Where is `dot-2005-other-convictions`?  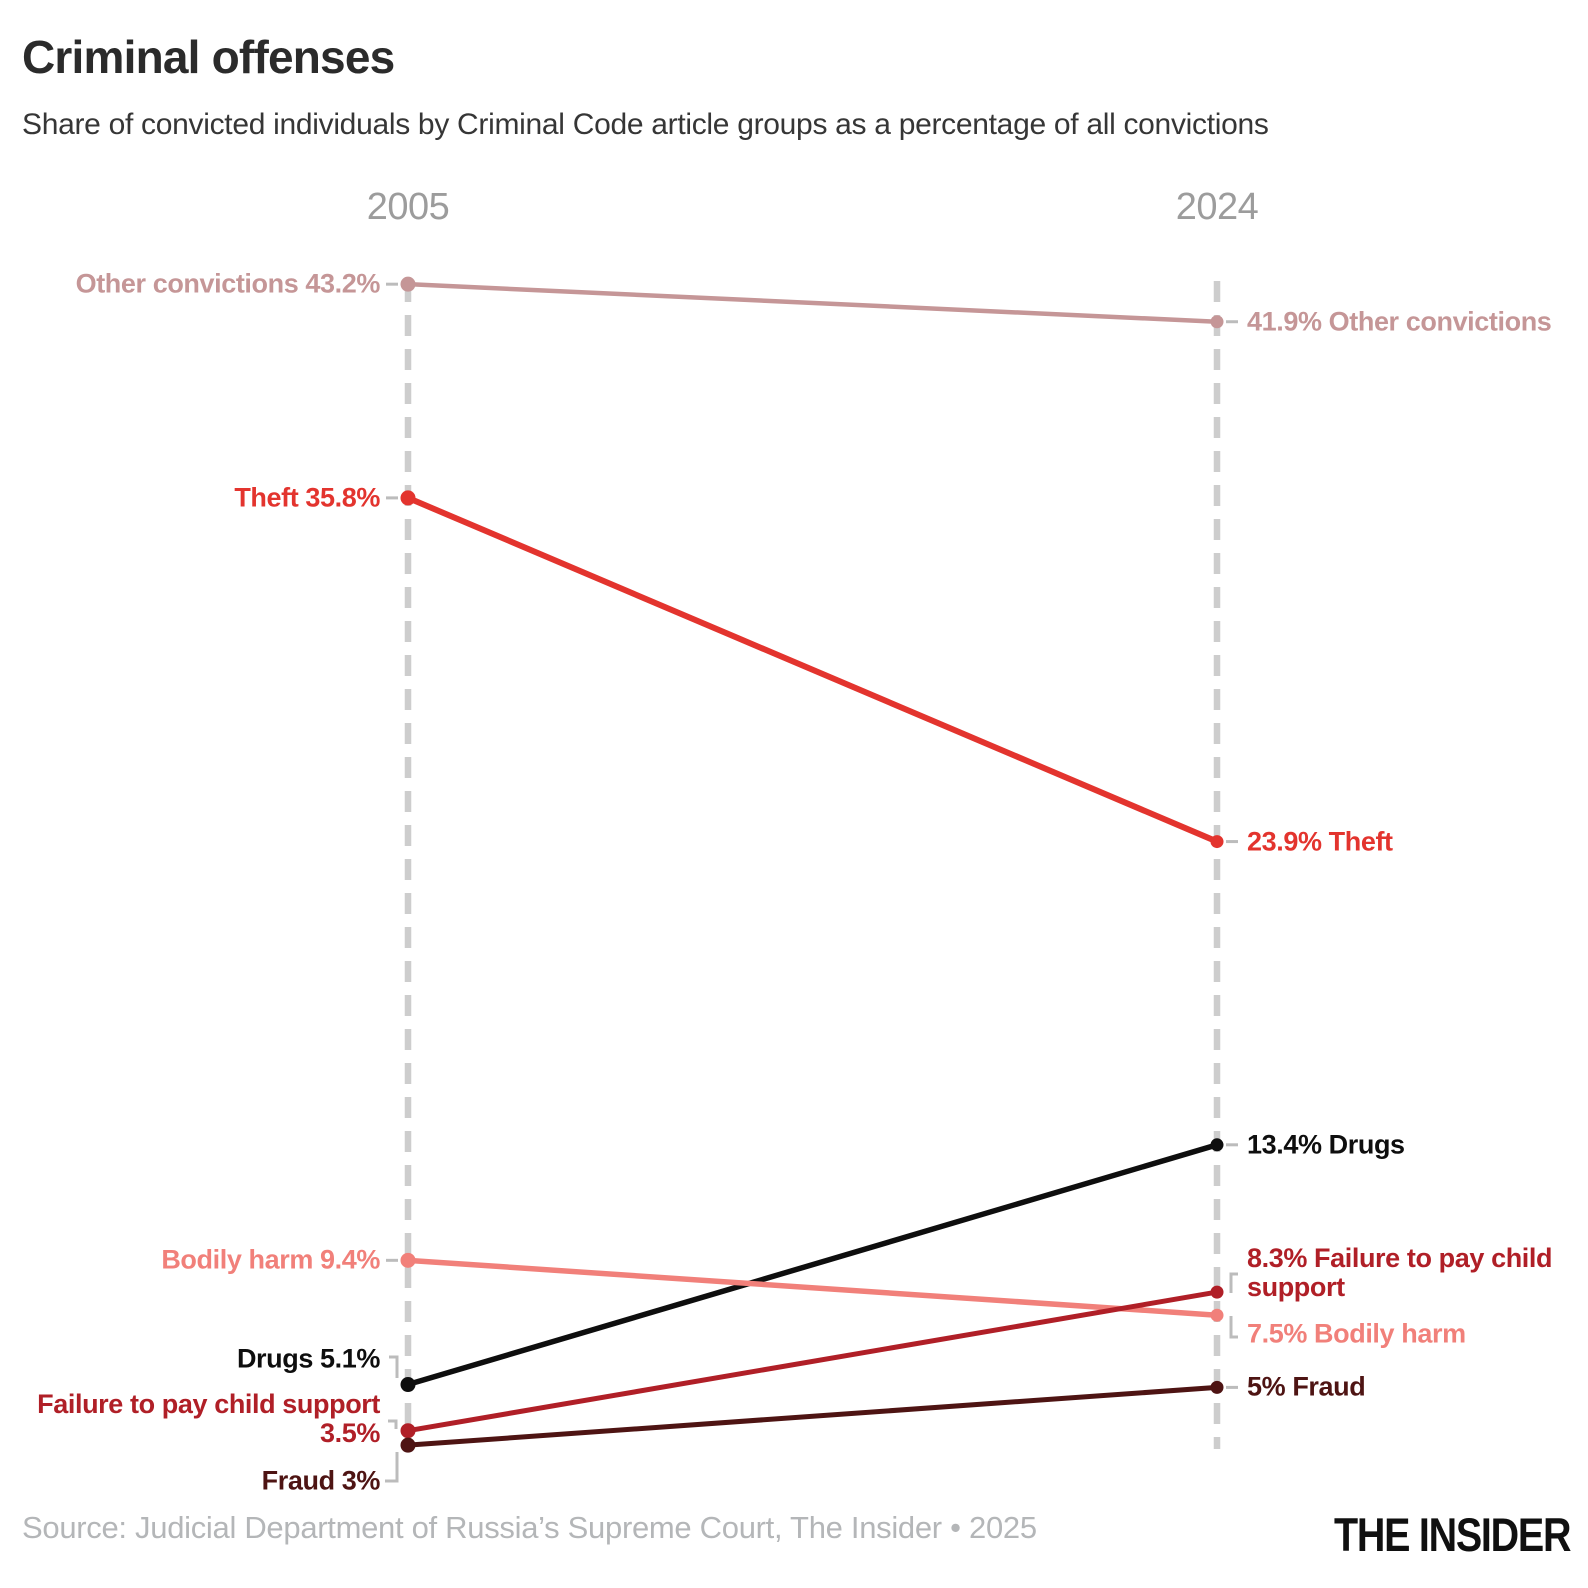 dot-2005-other-convictions is located at coordinates (408, 284).